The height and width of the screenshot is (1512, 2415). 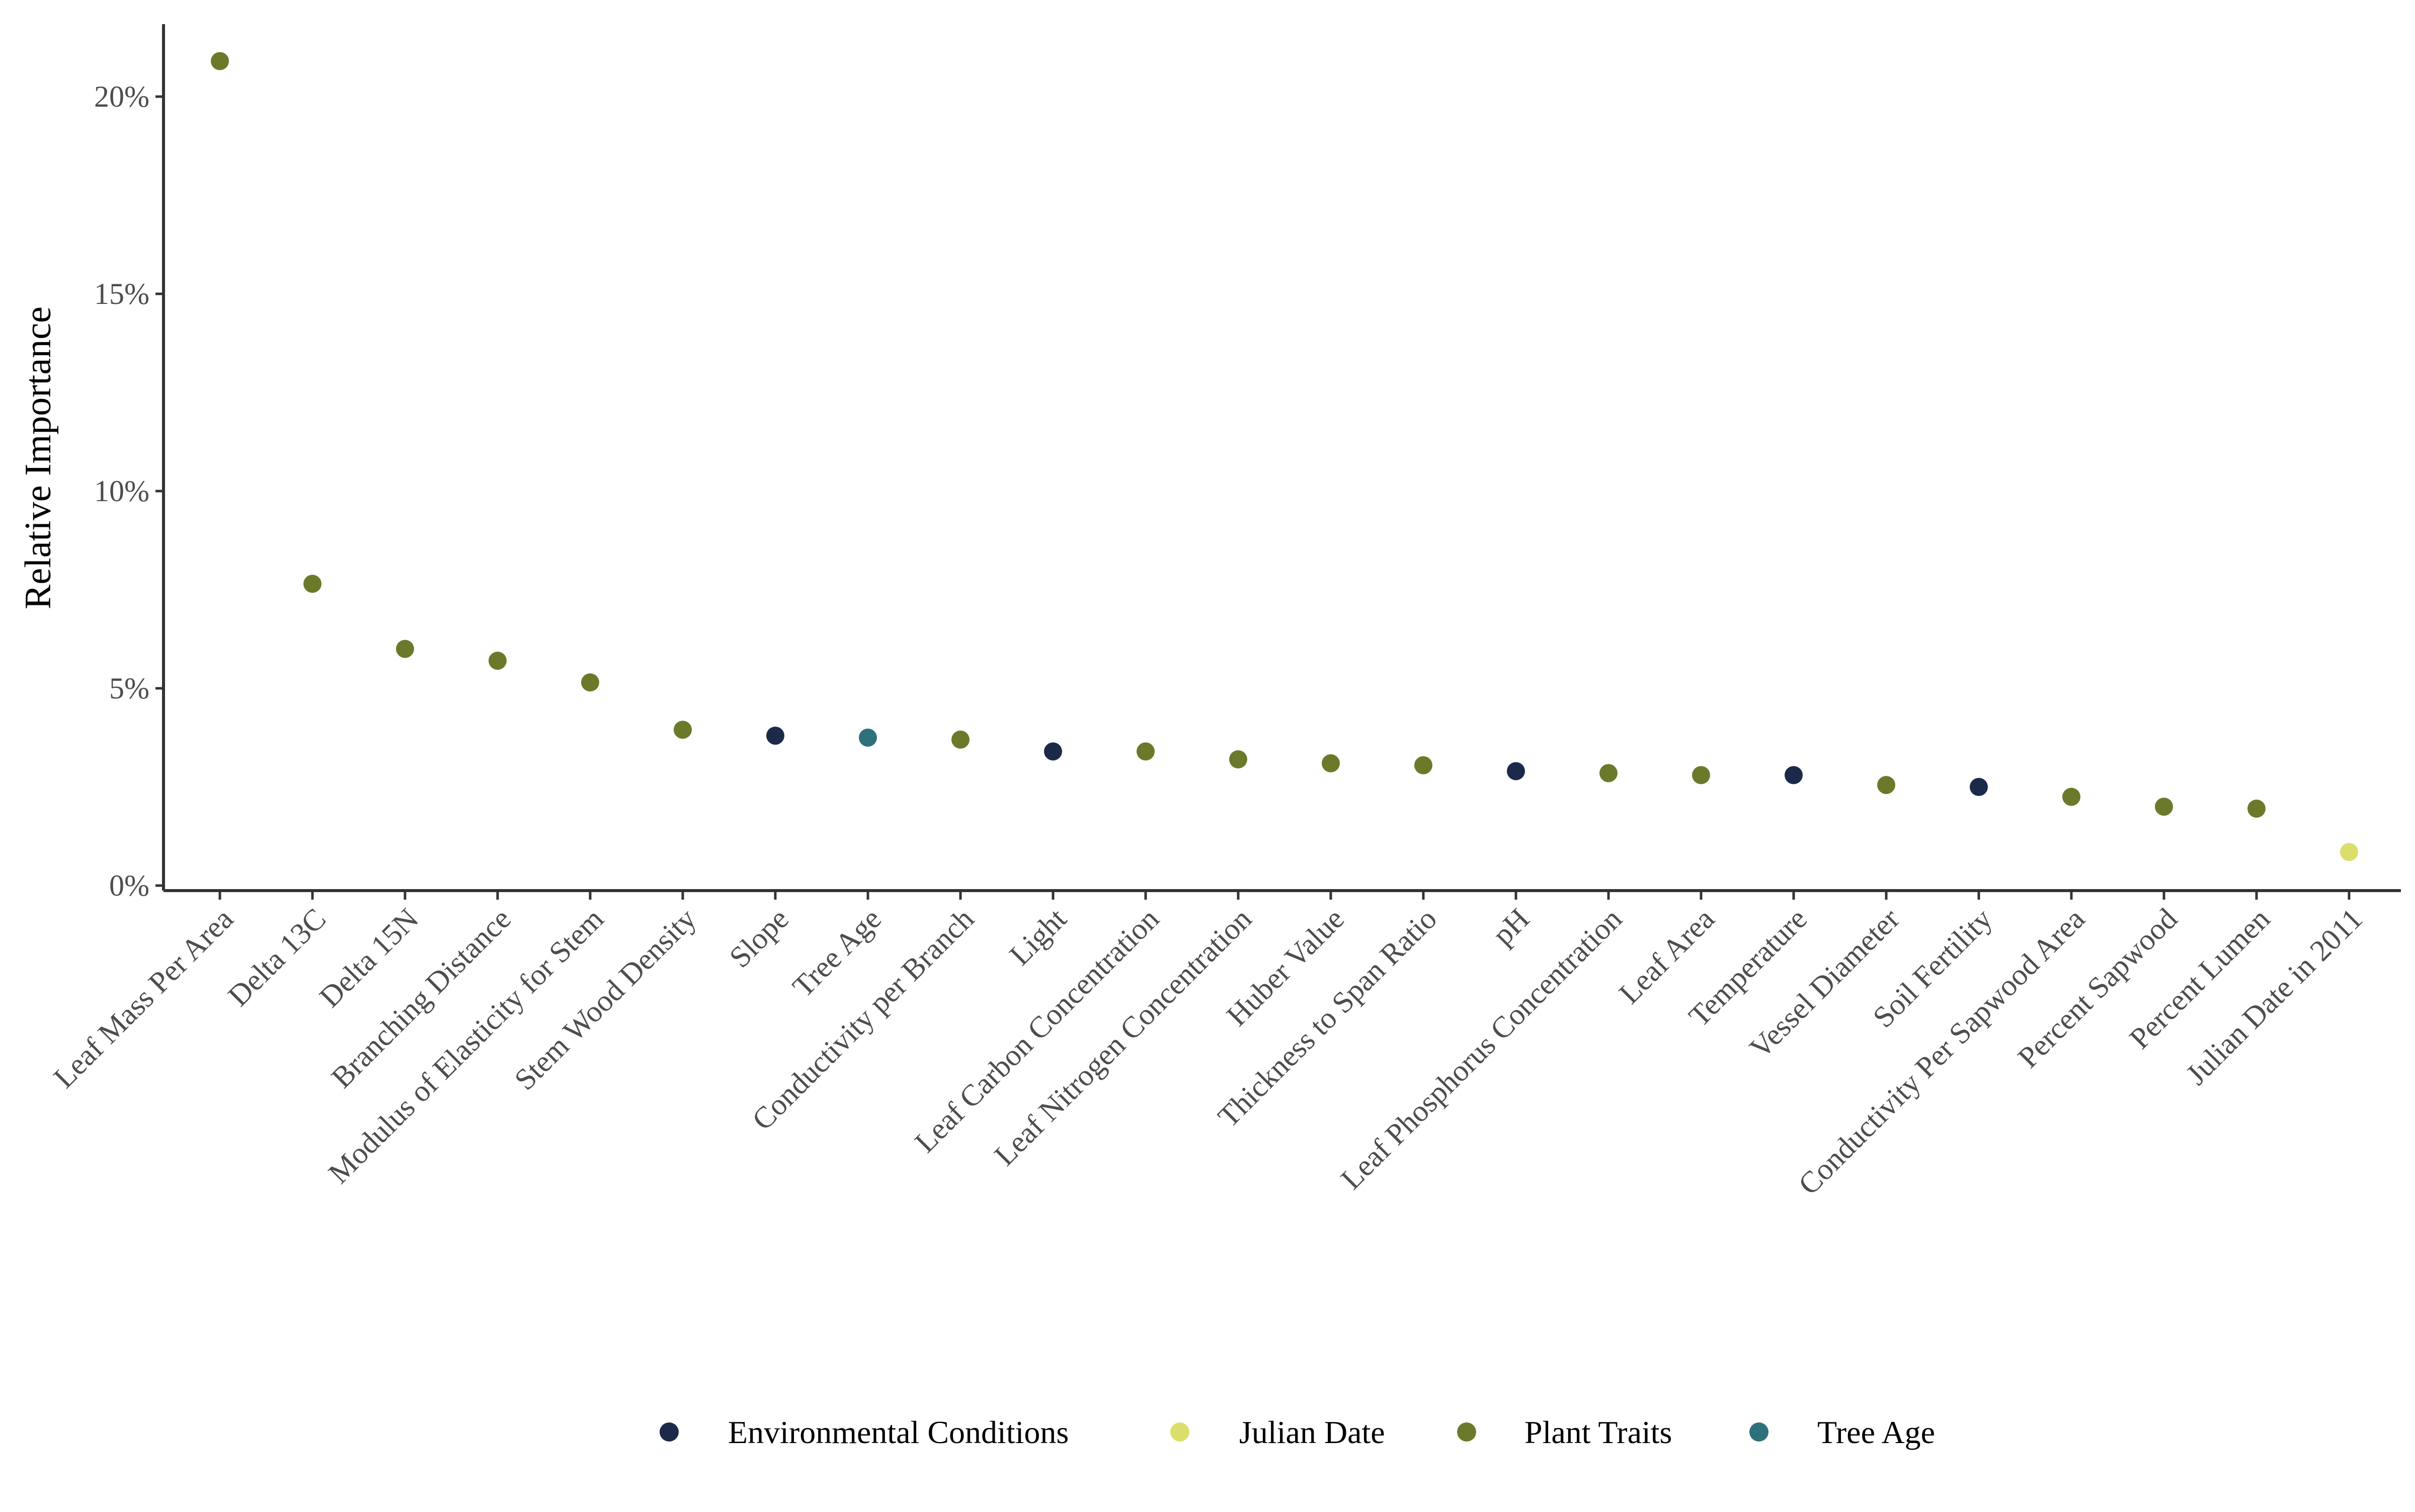 I want to click on x-tick-label: Stem Wood Density, so click(x=606, y=1000).